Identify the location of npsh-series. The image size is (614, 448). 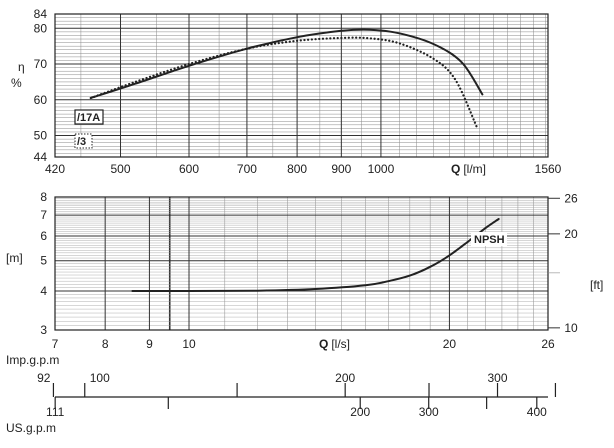
(315, 255).